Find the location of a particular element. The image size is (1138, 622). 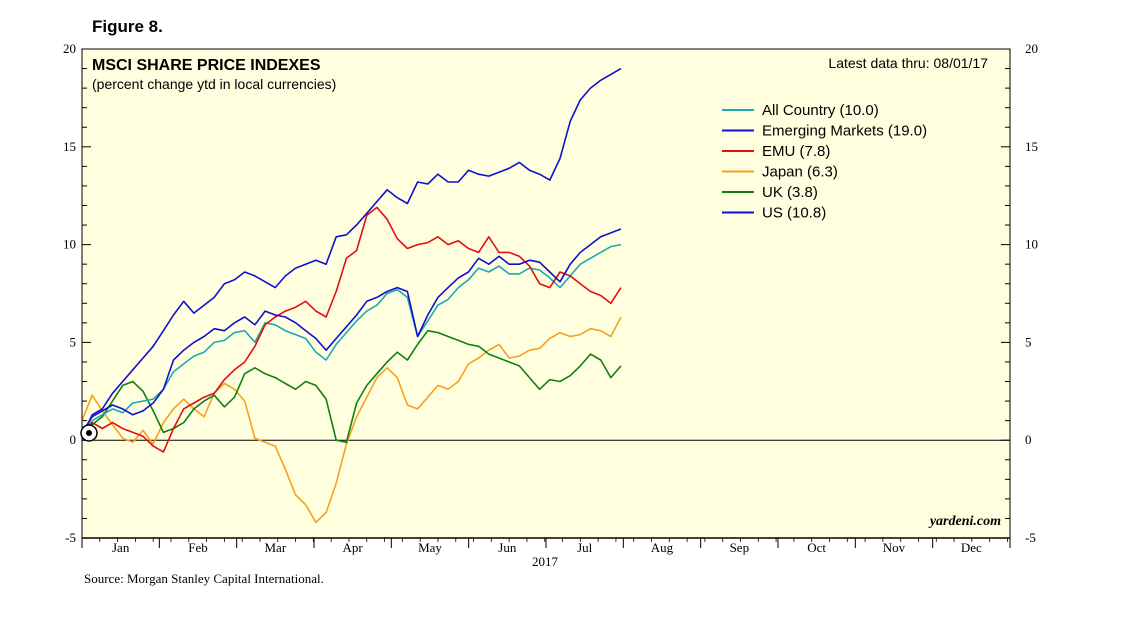

y-tick-label-left: 15 is located at coordinates (69, 146).